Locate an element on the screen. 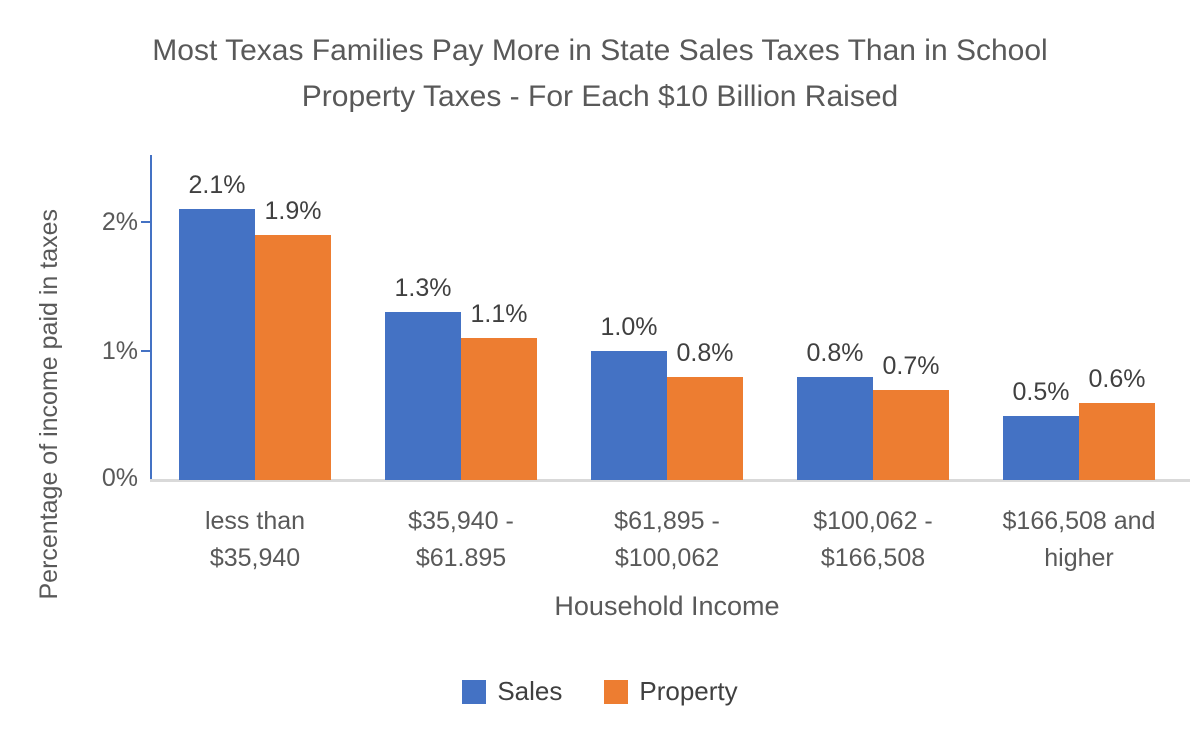 The width and height of the screenshot is (1200, 741). data-label-sales-1: 1.3% is located at coordinates (423, 288).